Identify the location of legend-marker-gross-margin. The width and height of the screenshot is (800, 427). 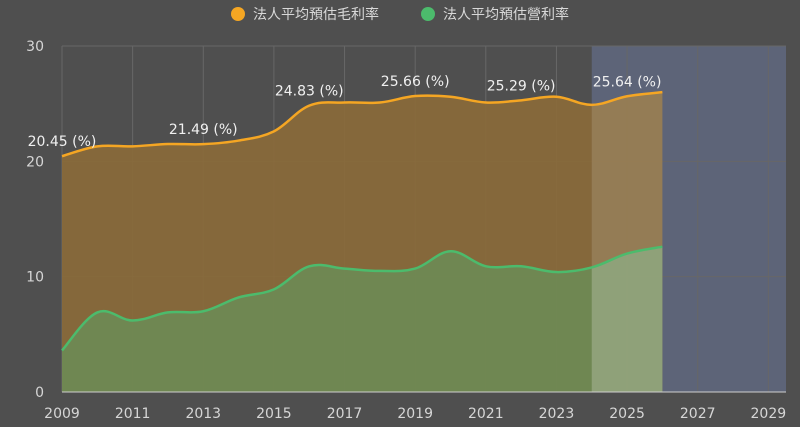
(238, 14).